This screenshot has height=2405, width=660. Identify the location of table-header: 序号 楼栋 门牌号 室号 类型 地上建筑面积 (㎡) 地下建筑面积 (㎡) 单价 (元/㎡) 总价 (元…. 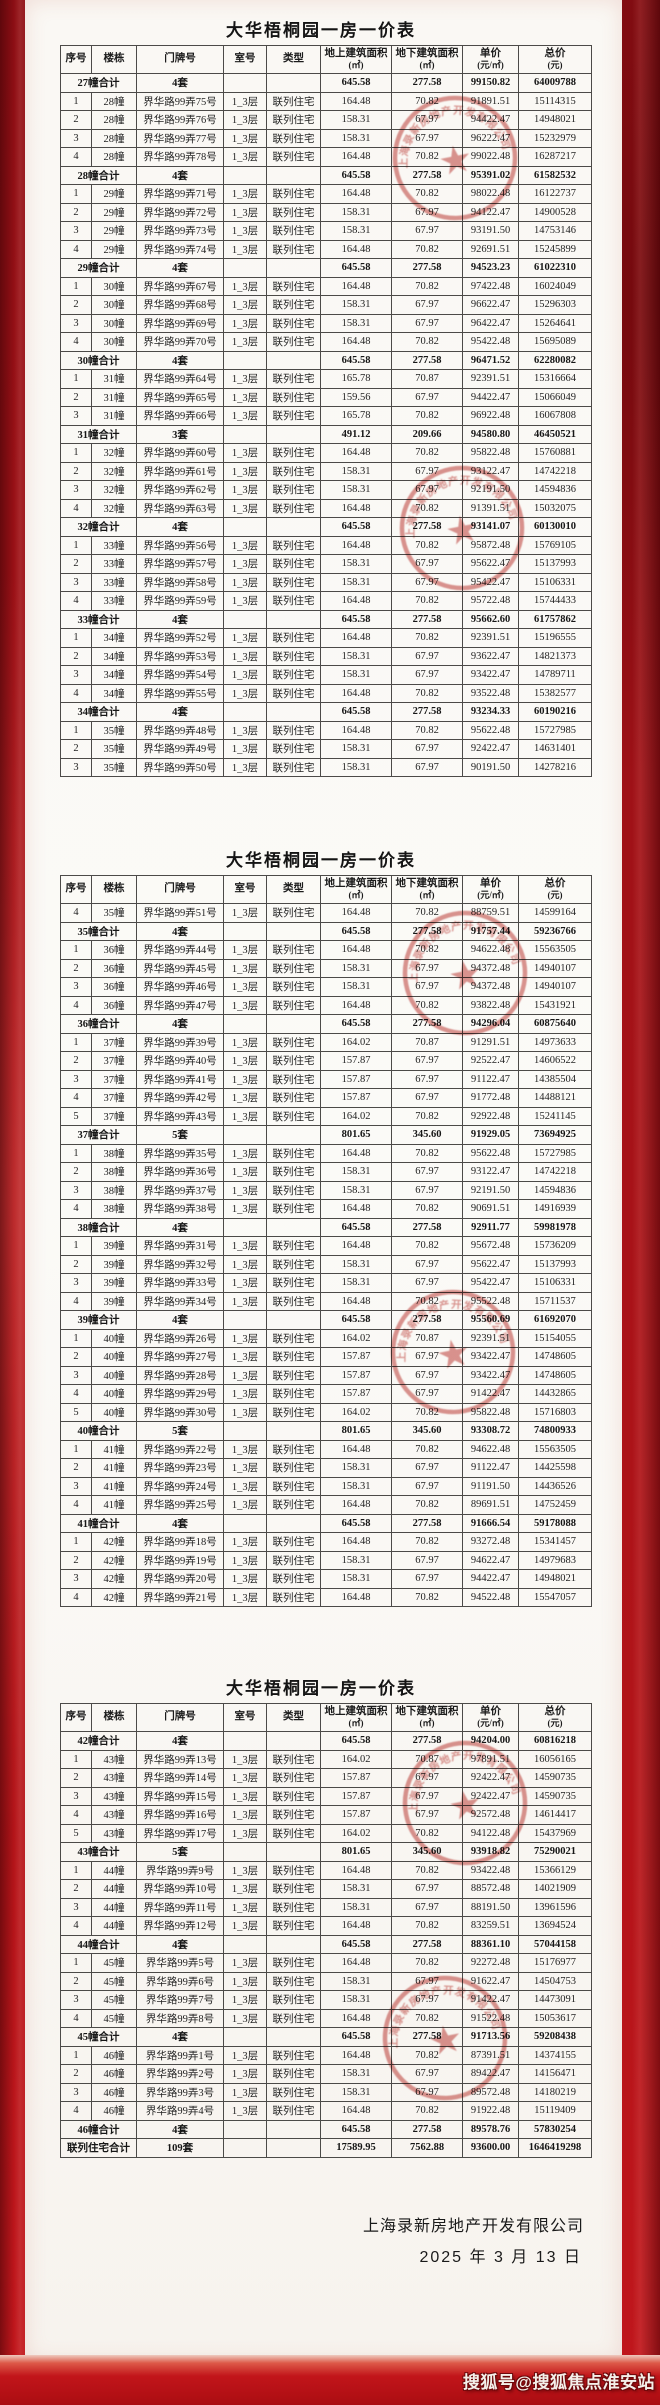
(326, 889).